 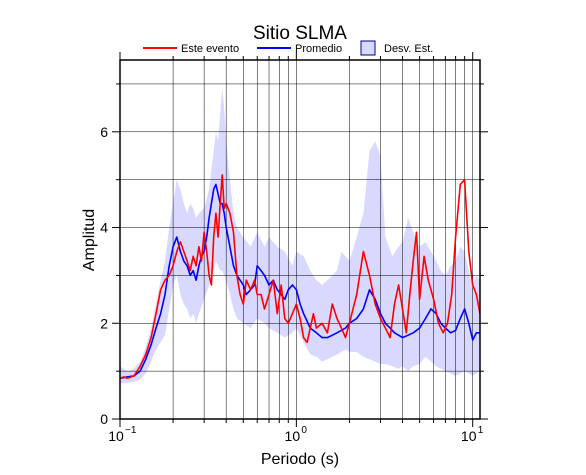 What do you see at coordinates (481, 430) in the screenshot?
I see `x-tick-label-exponent: 1` at bounding box center [481, 430].